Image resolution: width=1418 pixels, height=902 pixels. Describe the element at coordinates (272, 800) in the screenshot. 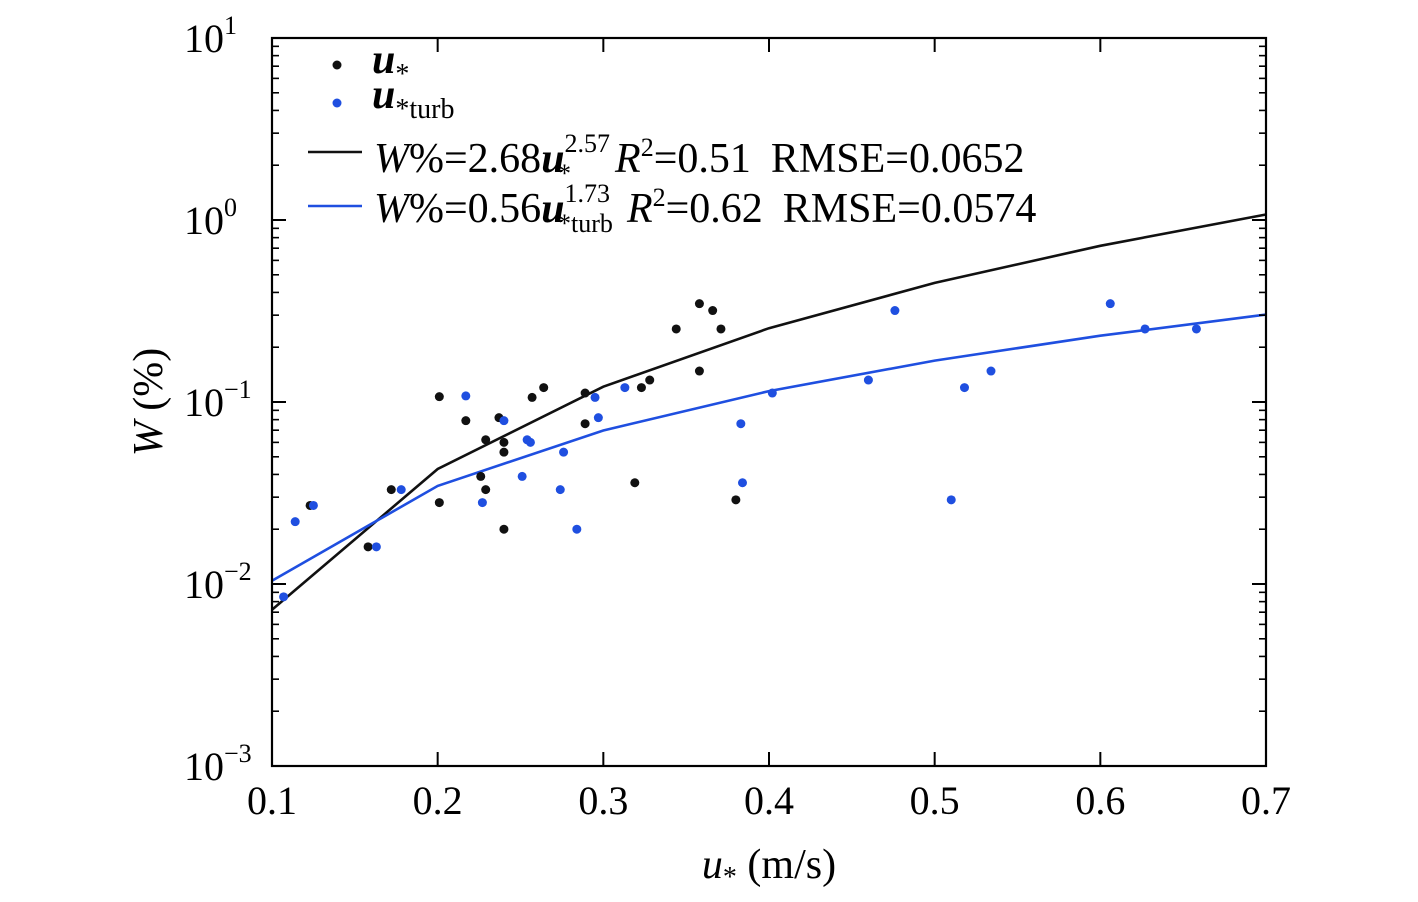

I see `x-tick-label: 0.1` at that location.